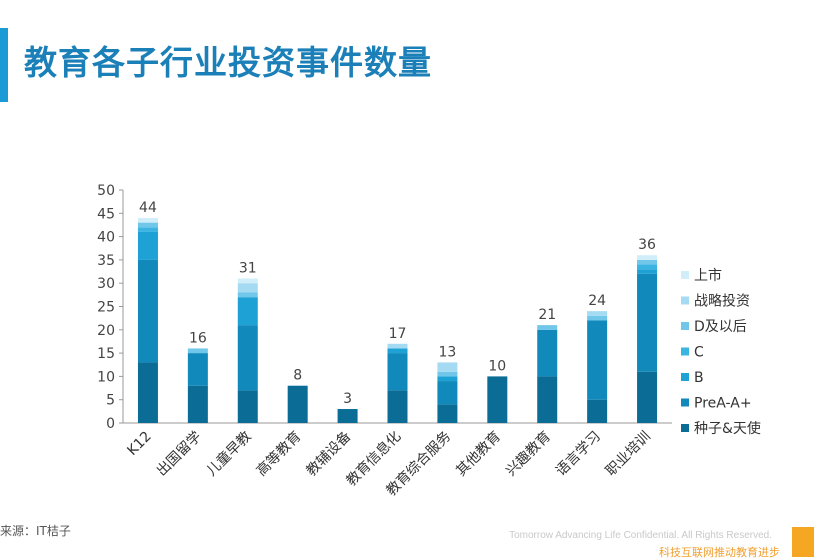 This screenshot has height=560, width=820. Describe the element at coordinates (708, 275) in the screenshot. I see `legend-label: 上市` at that location.